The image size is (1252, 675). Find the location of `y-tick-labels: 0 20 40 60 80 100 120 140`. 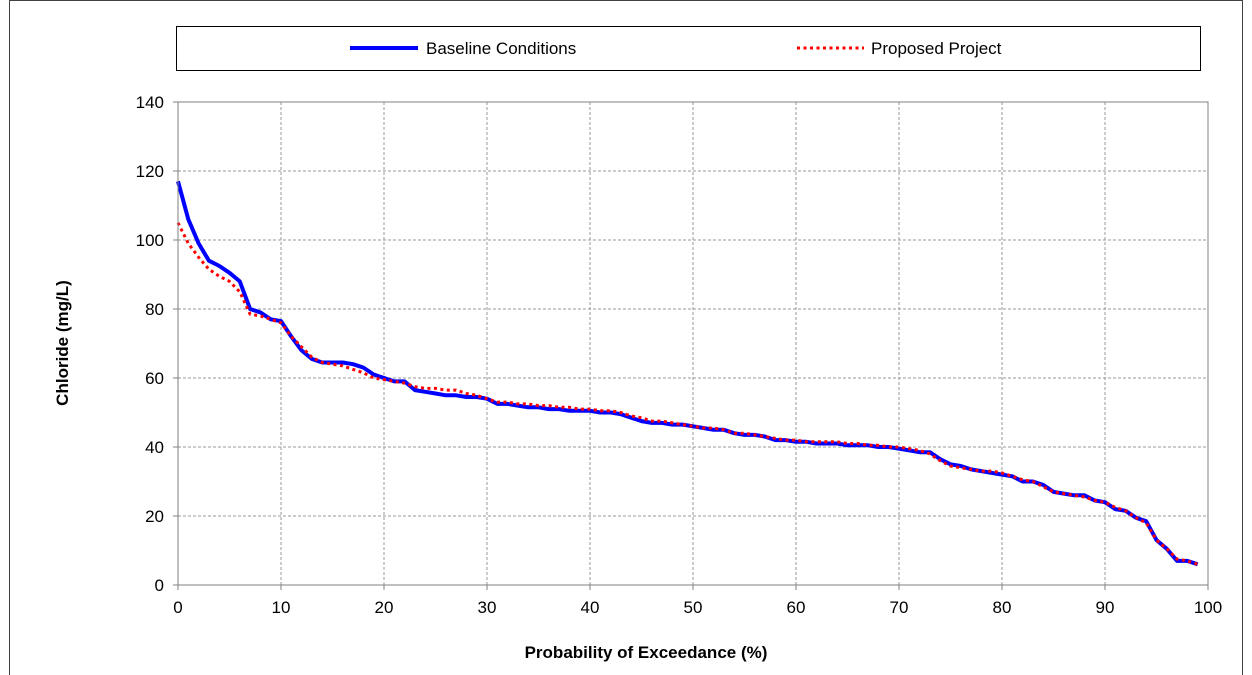

y-tick-labels: 0 20 40 60 80 100 120 140 is located at coordinates (150, 344).